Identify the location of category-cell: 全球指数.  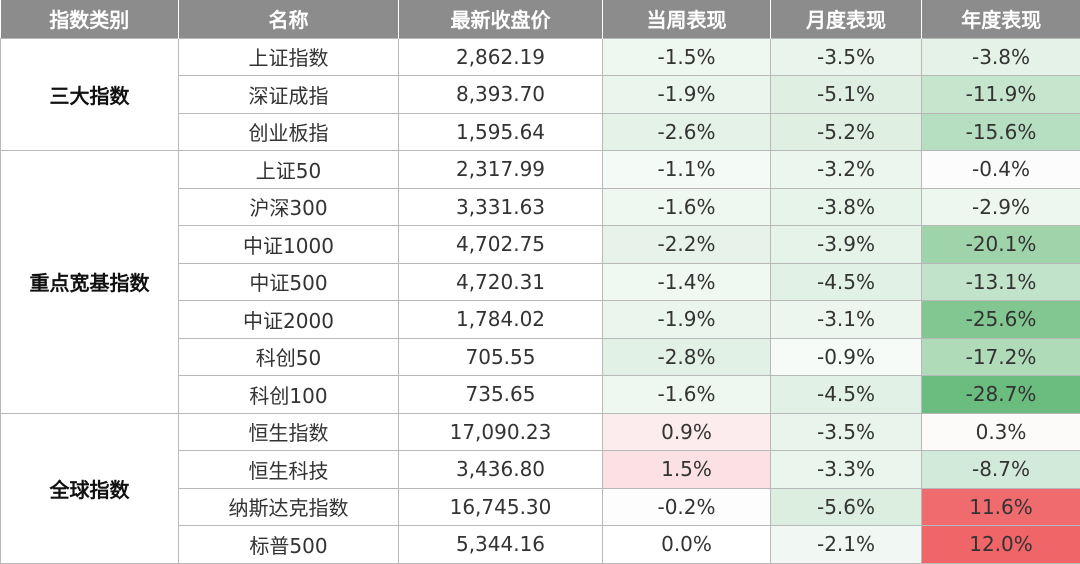
(90, 488).